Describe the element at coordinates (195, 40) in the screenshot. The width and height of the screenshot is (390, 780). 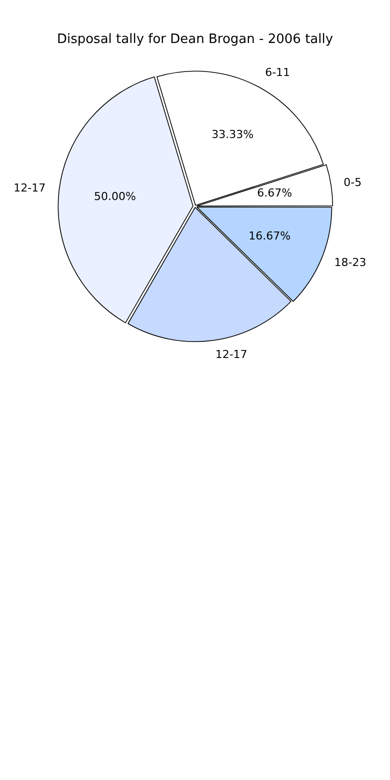
I see `chart-title: Disposal tally for Dean Brogan - 2006 tally` at that location.